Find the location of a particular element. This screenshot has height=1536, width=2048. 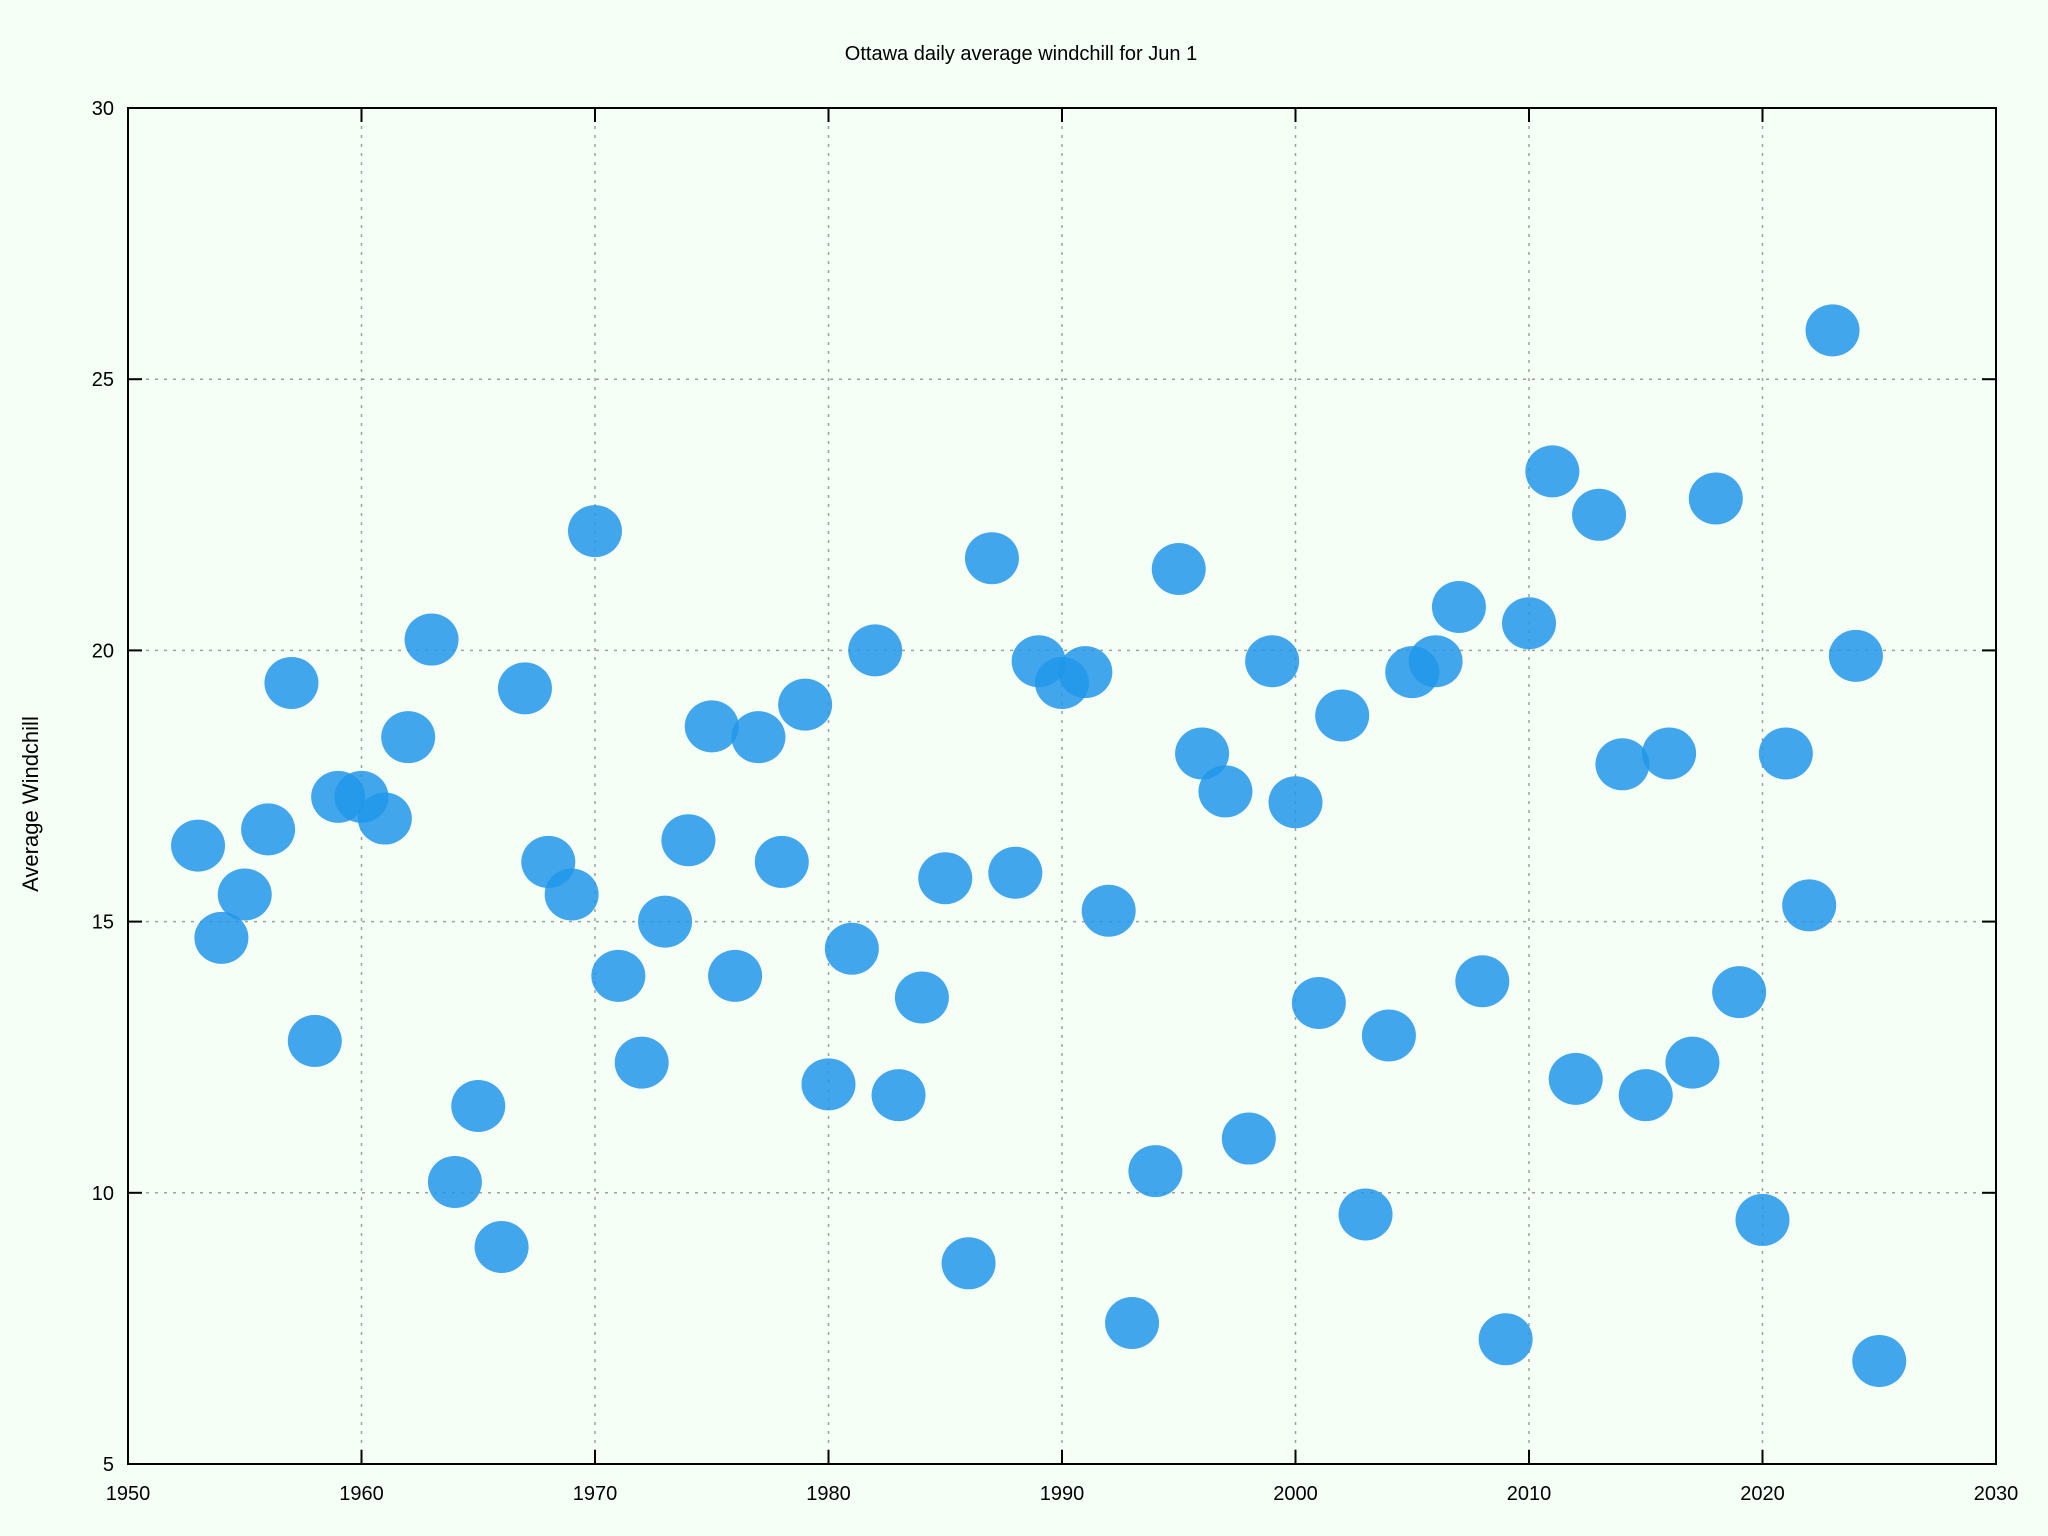

x-tick-label: 1970 is located at coordinates (595, 1494).